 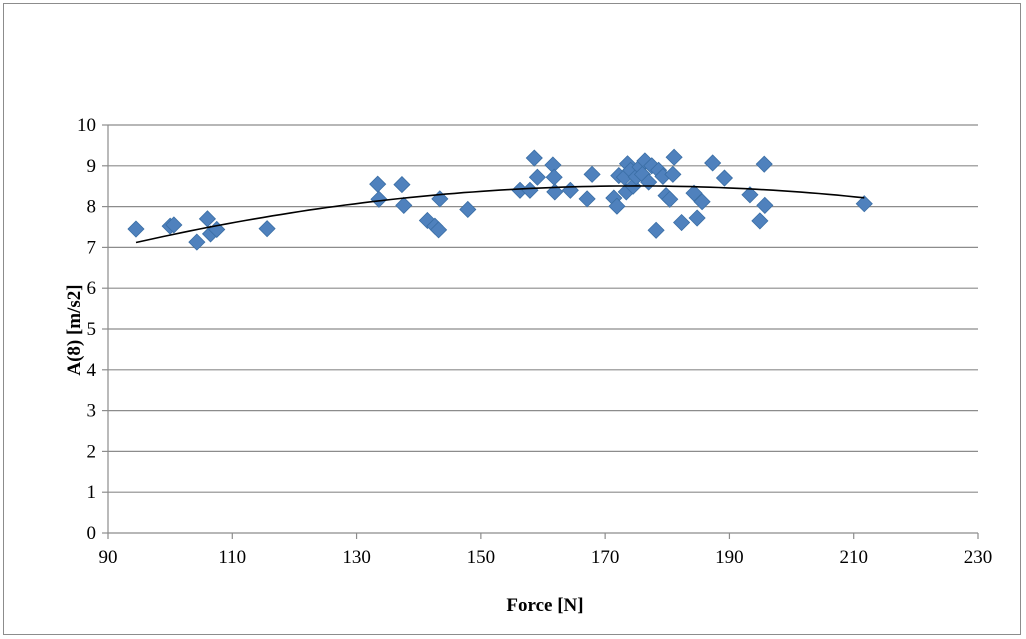 What do you see at coordinates (546, 557) in the screenshot?
I see `x-tick-labels: 90 110 130 150 170 190 210 230` at bounding box center [546, 557].